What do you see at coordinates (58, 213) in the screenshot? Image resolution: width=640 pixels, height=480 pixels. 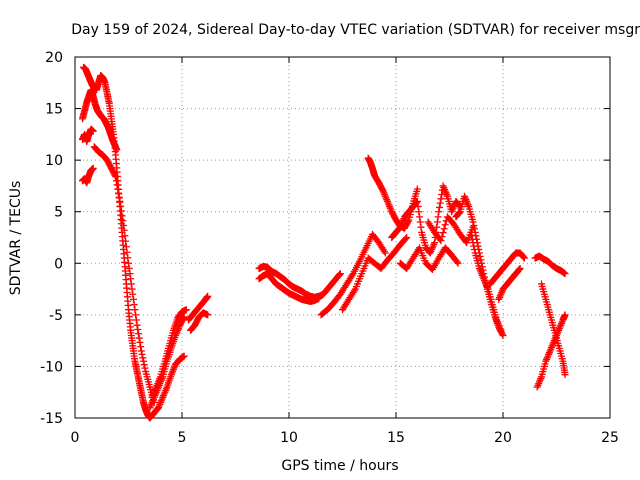 I see `y-tick-label: 5` at bounding box center [58, 213].